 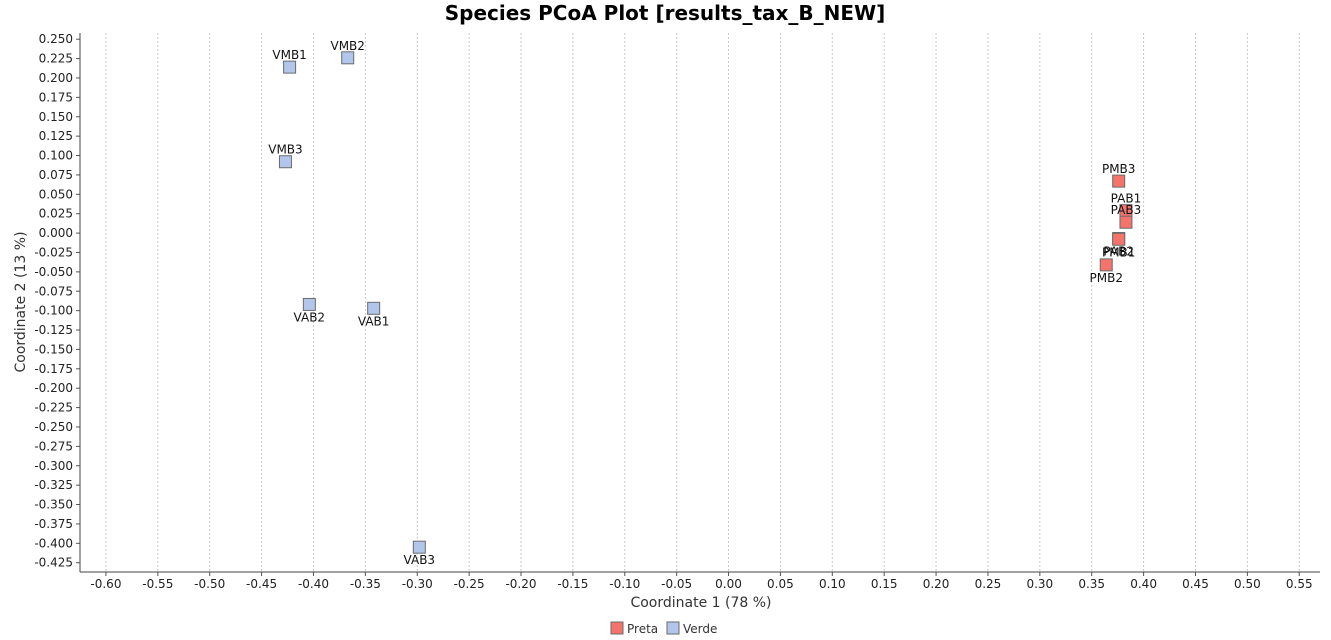 I want to click on point-label-vmb2: VMB2, so click(x=347, y=46).